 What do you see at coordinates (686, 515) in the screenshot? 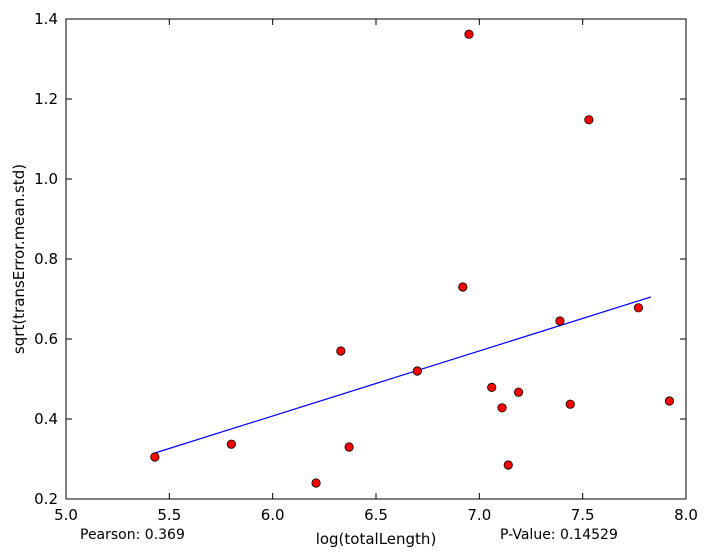
I see `x-tick-label-6: 8.0` at bounding box center [686, 515].